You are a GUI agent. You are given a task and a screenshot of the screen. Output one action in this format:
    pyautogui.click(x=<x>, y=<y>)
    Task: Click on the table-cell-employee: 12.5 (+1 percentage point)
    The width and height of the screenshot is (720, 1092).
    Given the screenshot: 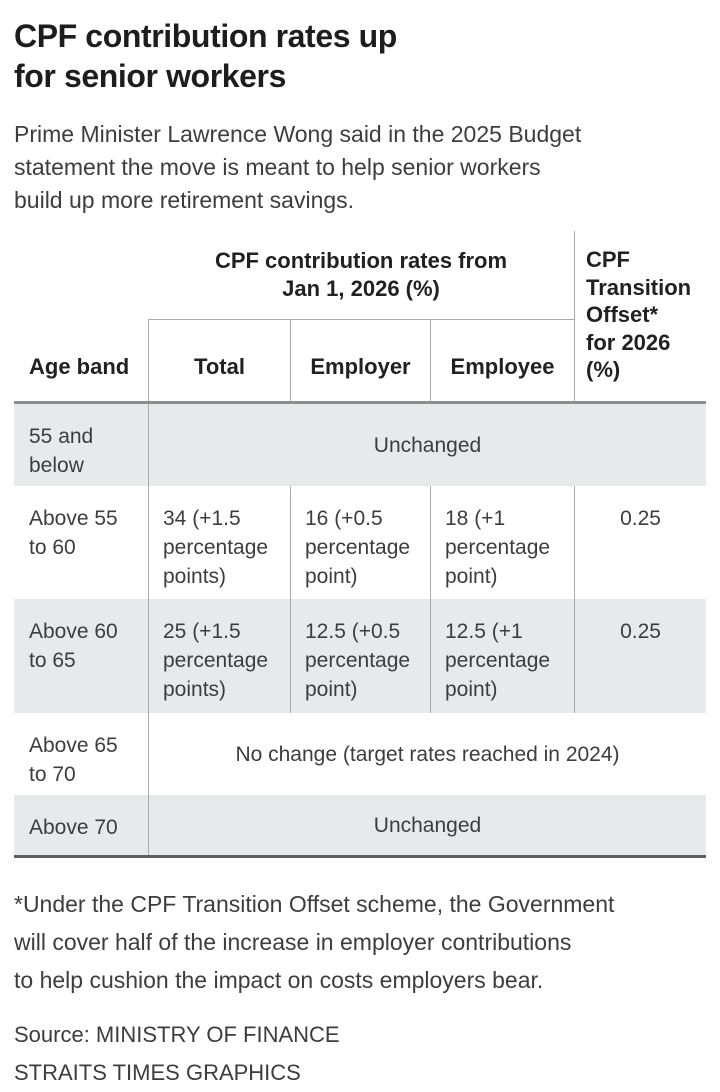 What is the action you would take?
    pyautogui.click(x=502, y=656)
    